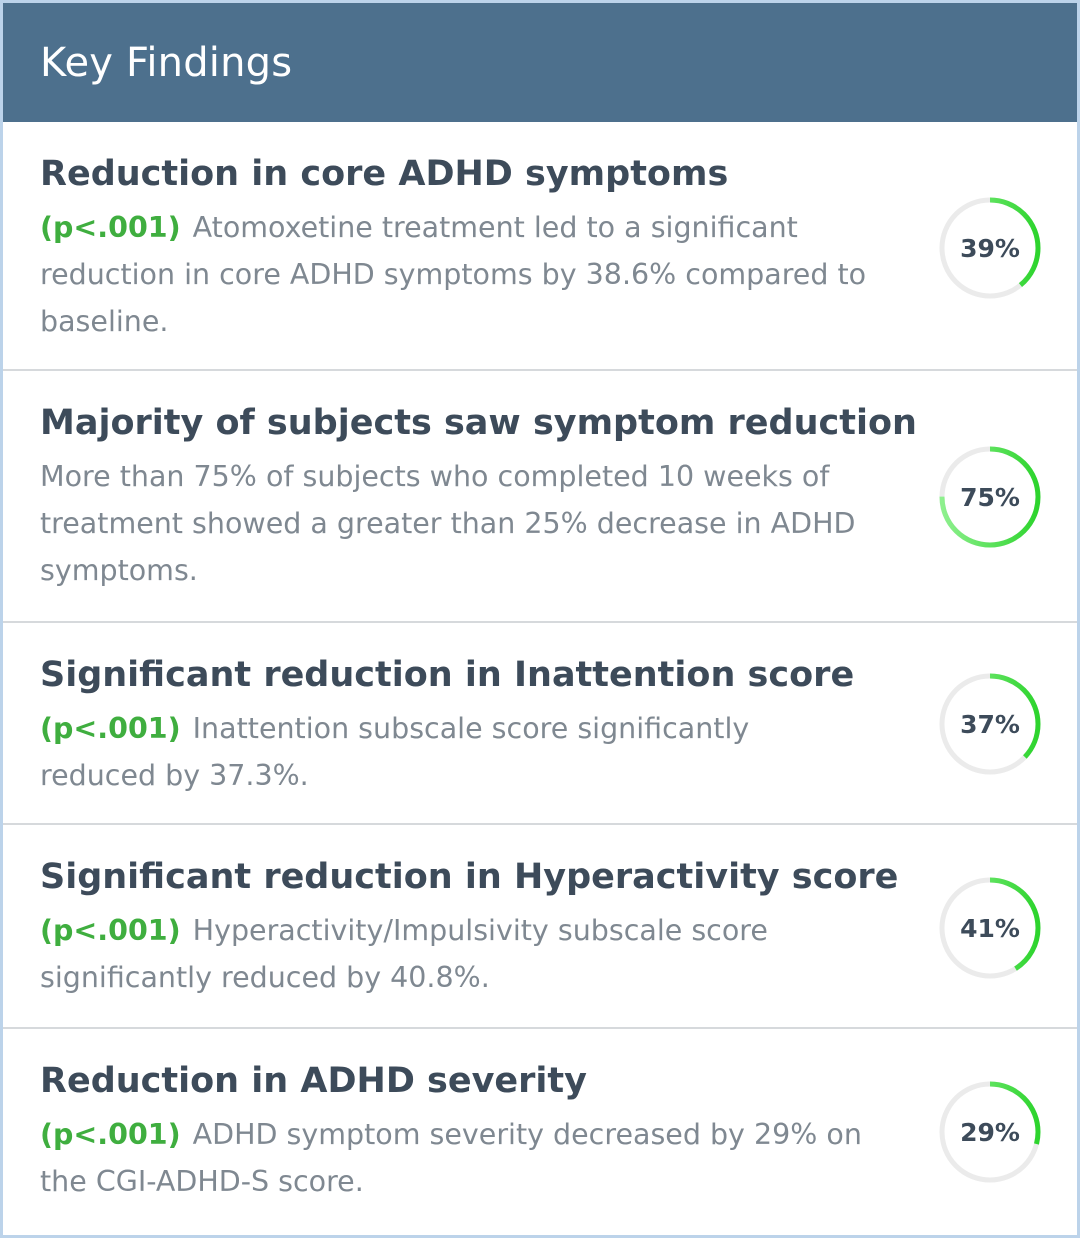  I want to click on percent-label: 39%, so click(990, 248).